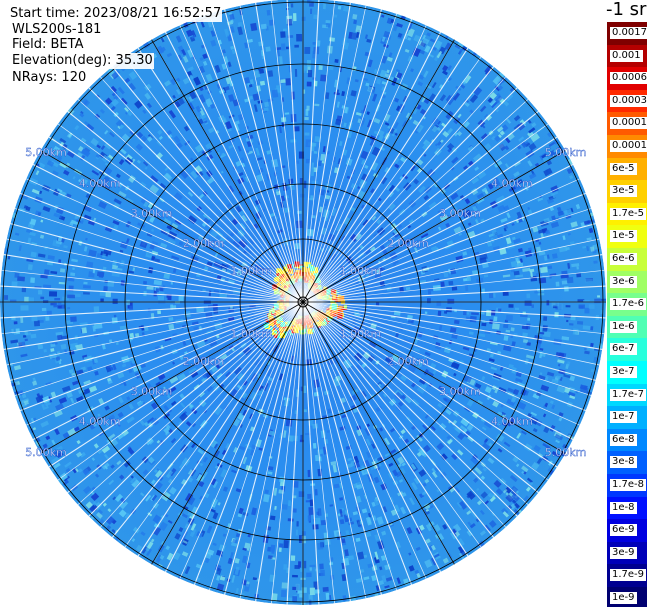  I want to click on colorbar-tick-label: 6e-9, so click(623, 530).